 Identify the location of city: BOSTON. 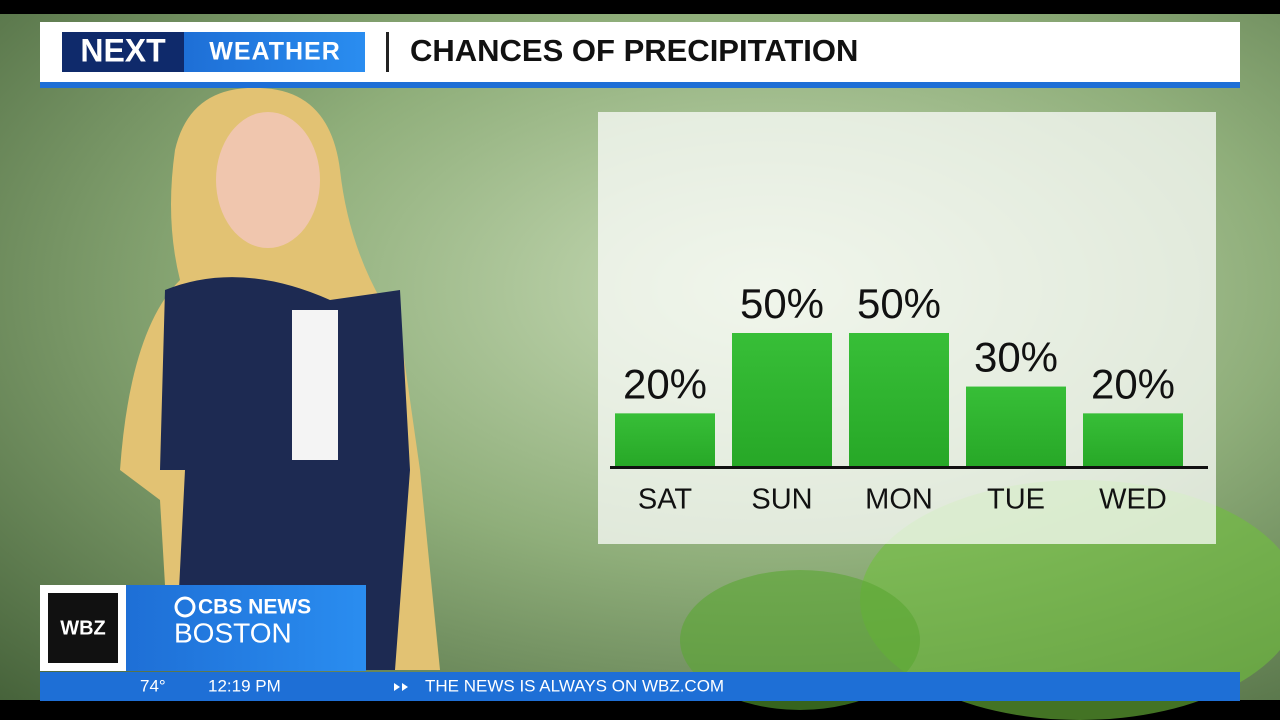
(233, 632).